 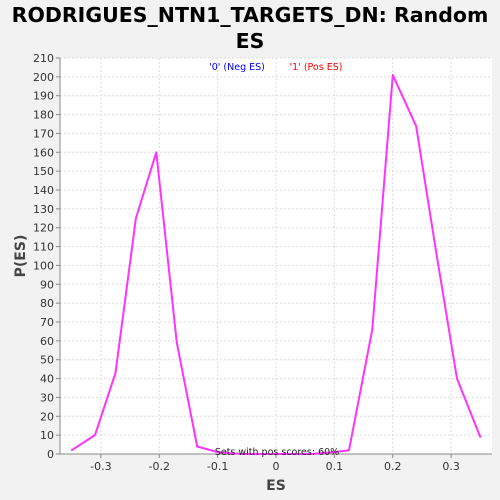 I want to click on y-tick-label: 100, so click(x=43, y=265).